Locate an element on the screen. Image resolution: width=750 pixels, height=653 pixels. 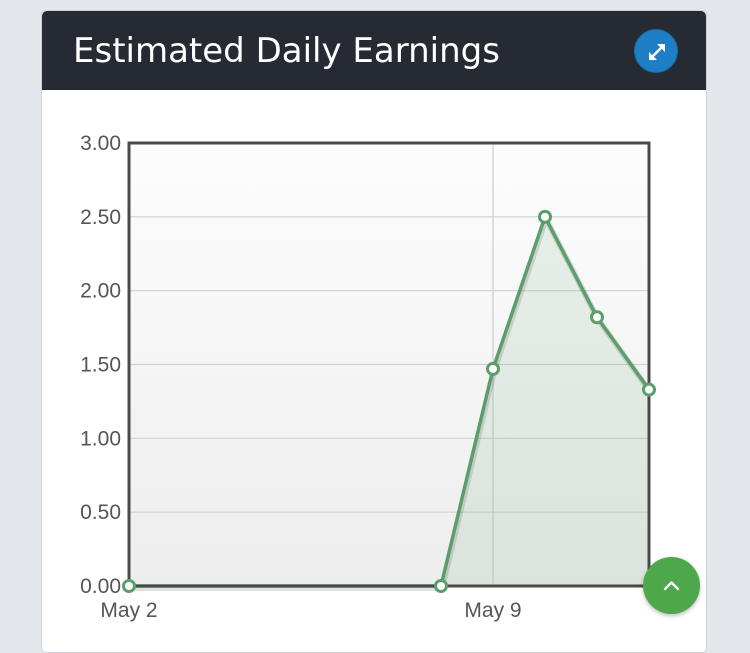
widget-title: Estimated Daily Earnings is located at coordinates (286, 51).